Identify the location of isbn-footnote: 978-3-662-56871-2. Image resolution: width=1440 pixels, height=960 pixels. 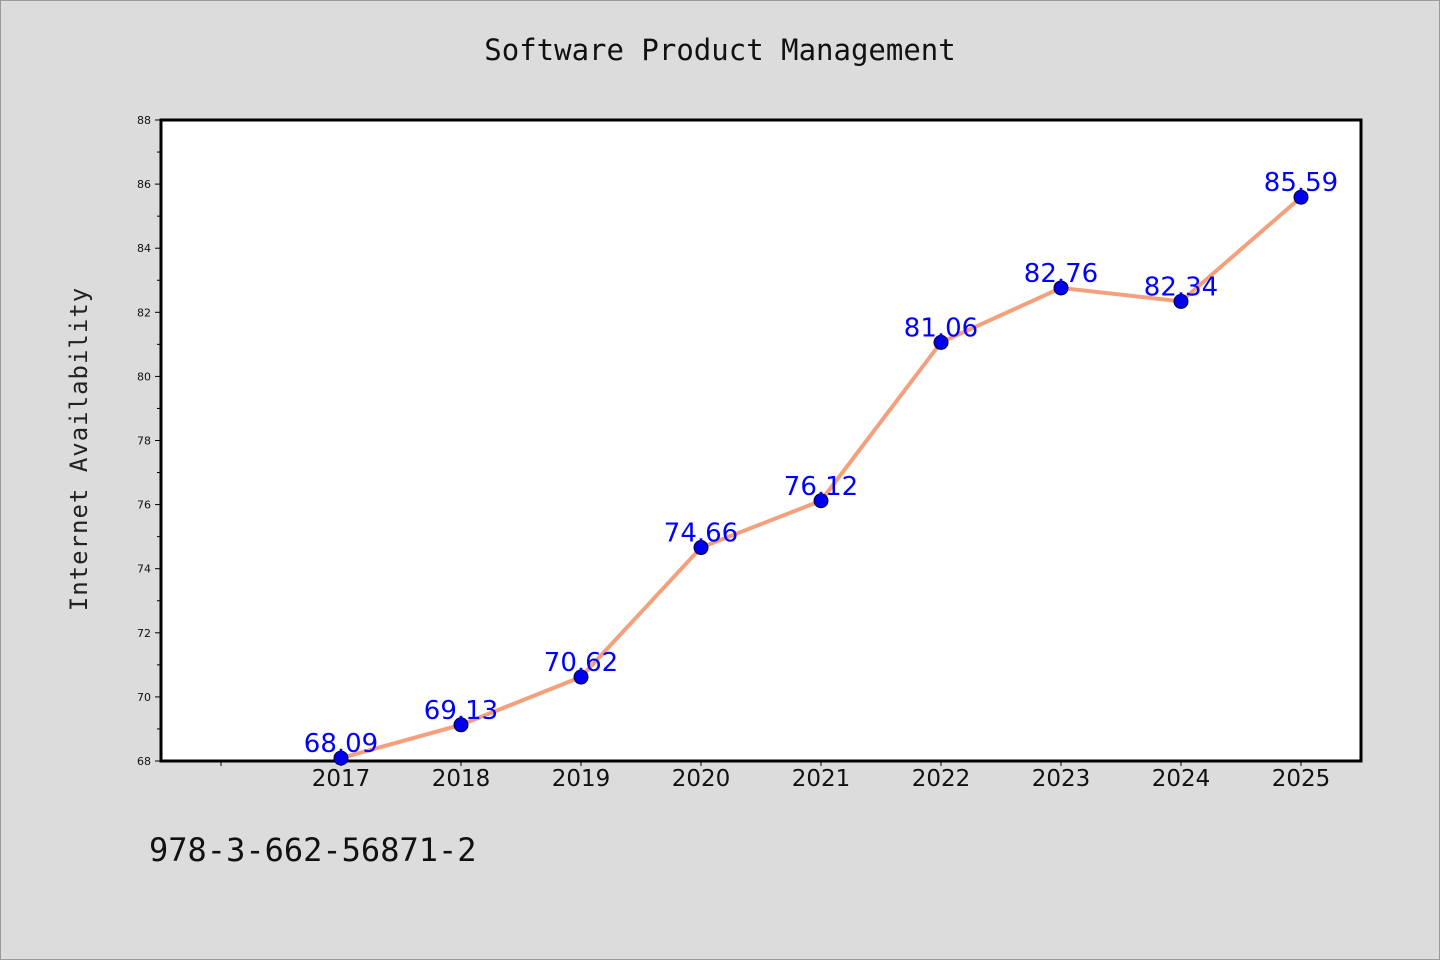
(313, 850).